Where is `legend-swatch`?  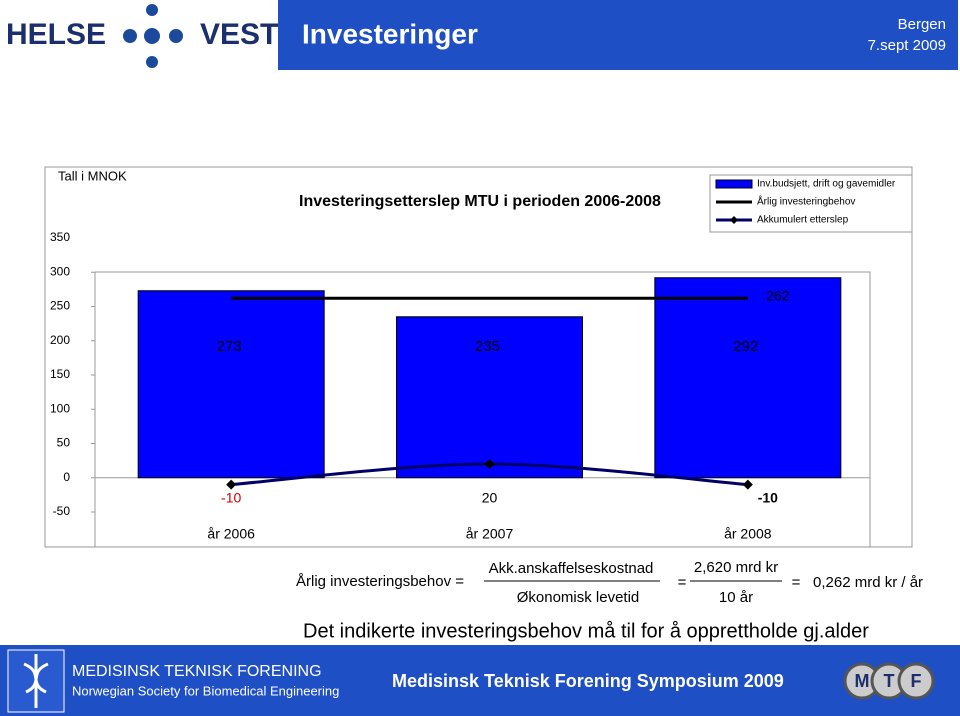
legend-swatch is located at coordinates (734, 184).